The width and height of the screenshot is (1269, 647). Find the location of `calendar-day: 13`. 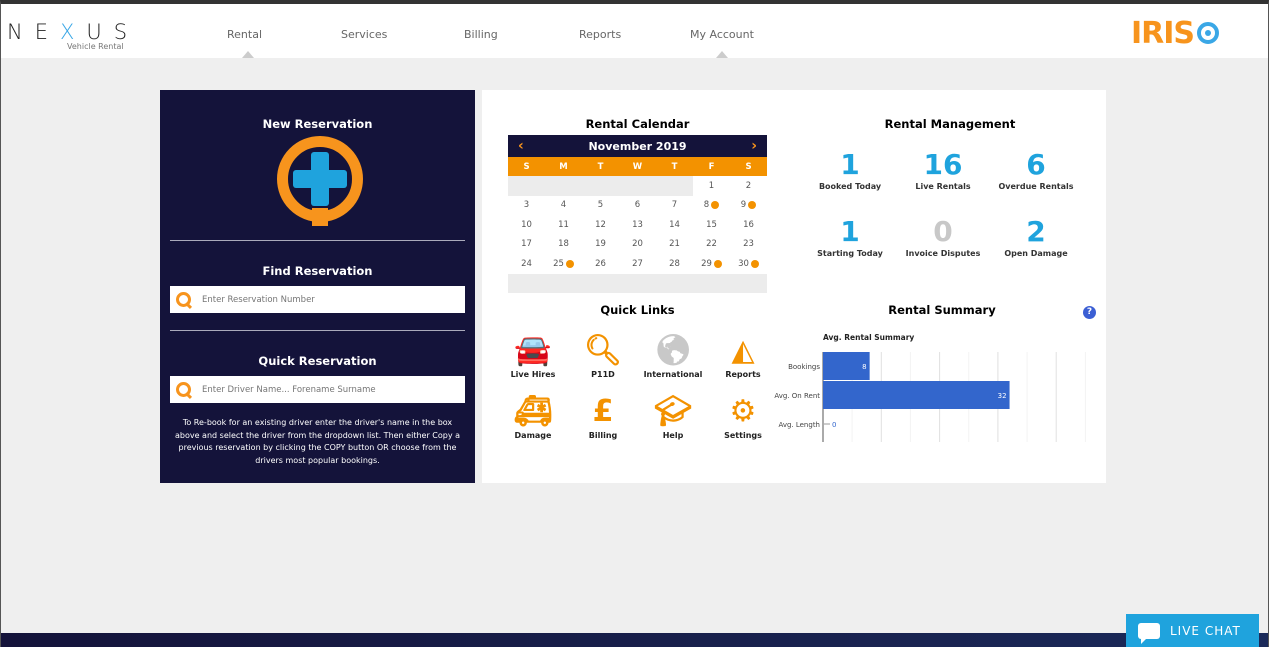

calendar-day: 13 is located at coordinates (637, 225).